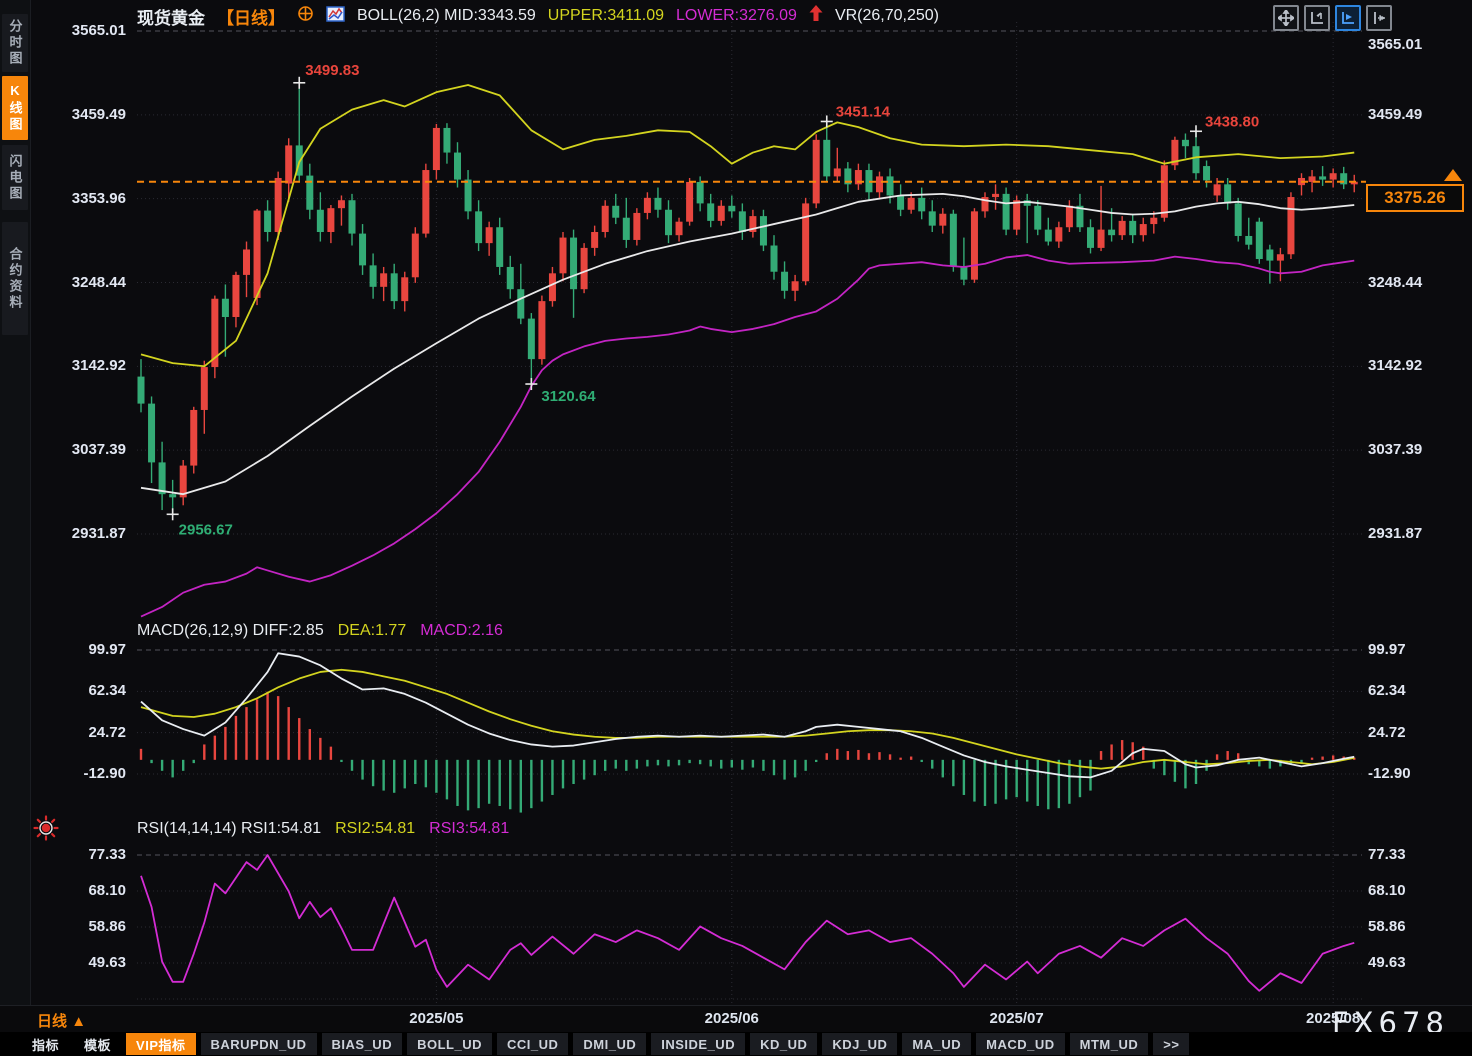  Describe the element at coordinates (1333, 1018) in the screenshot. I see `x-axis-month-label: 2025/08` at that location.